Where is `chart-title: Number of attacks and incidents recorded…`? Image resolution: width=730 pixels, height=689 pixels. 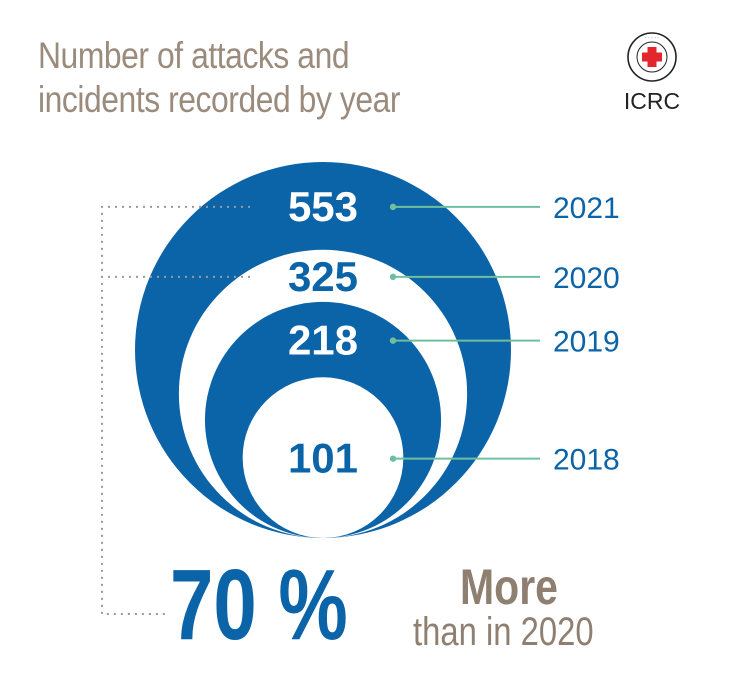
chart-title: Number of attacks and incidents recorded… is located at coordinates (219, 78).